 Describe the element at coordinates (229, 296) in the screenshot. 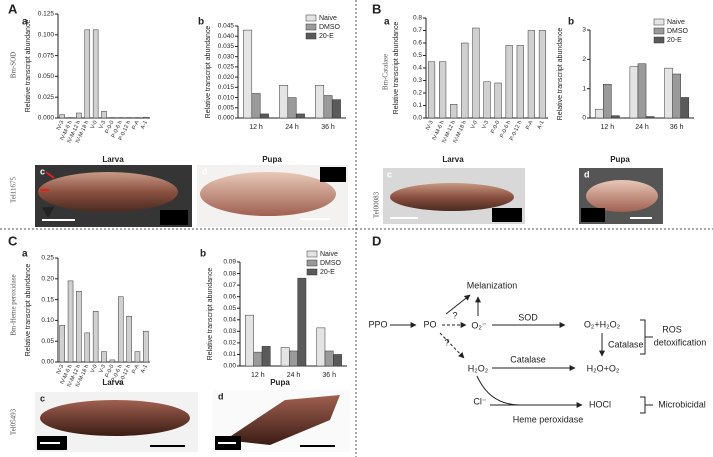

I see `y-tick-label: 0.06` at that location.